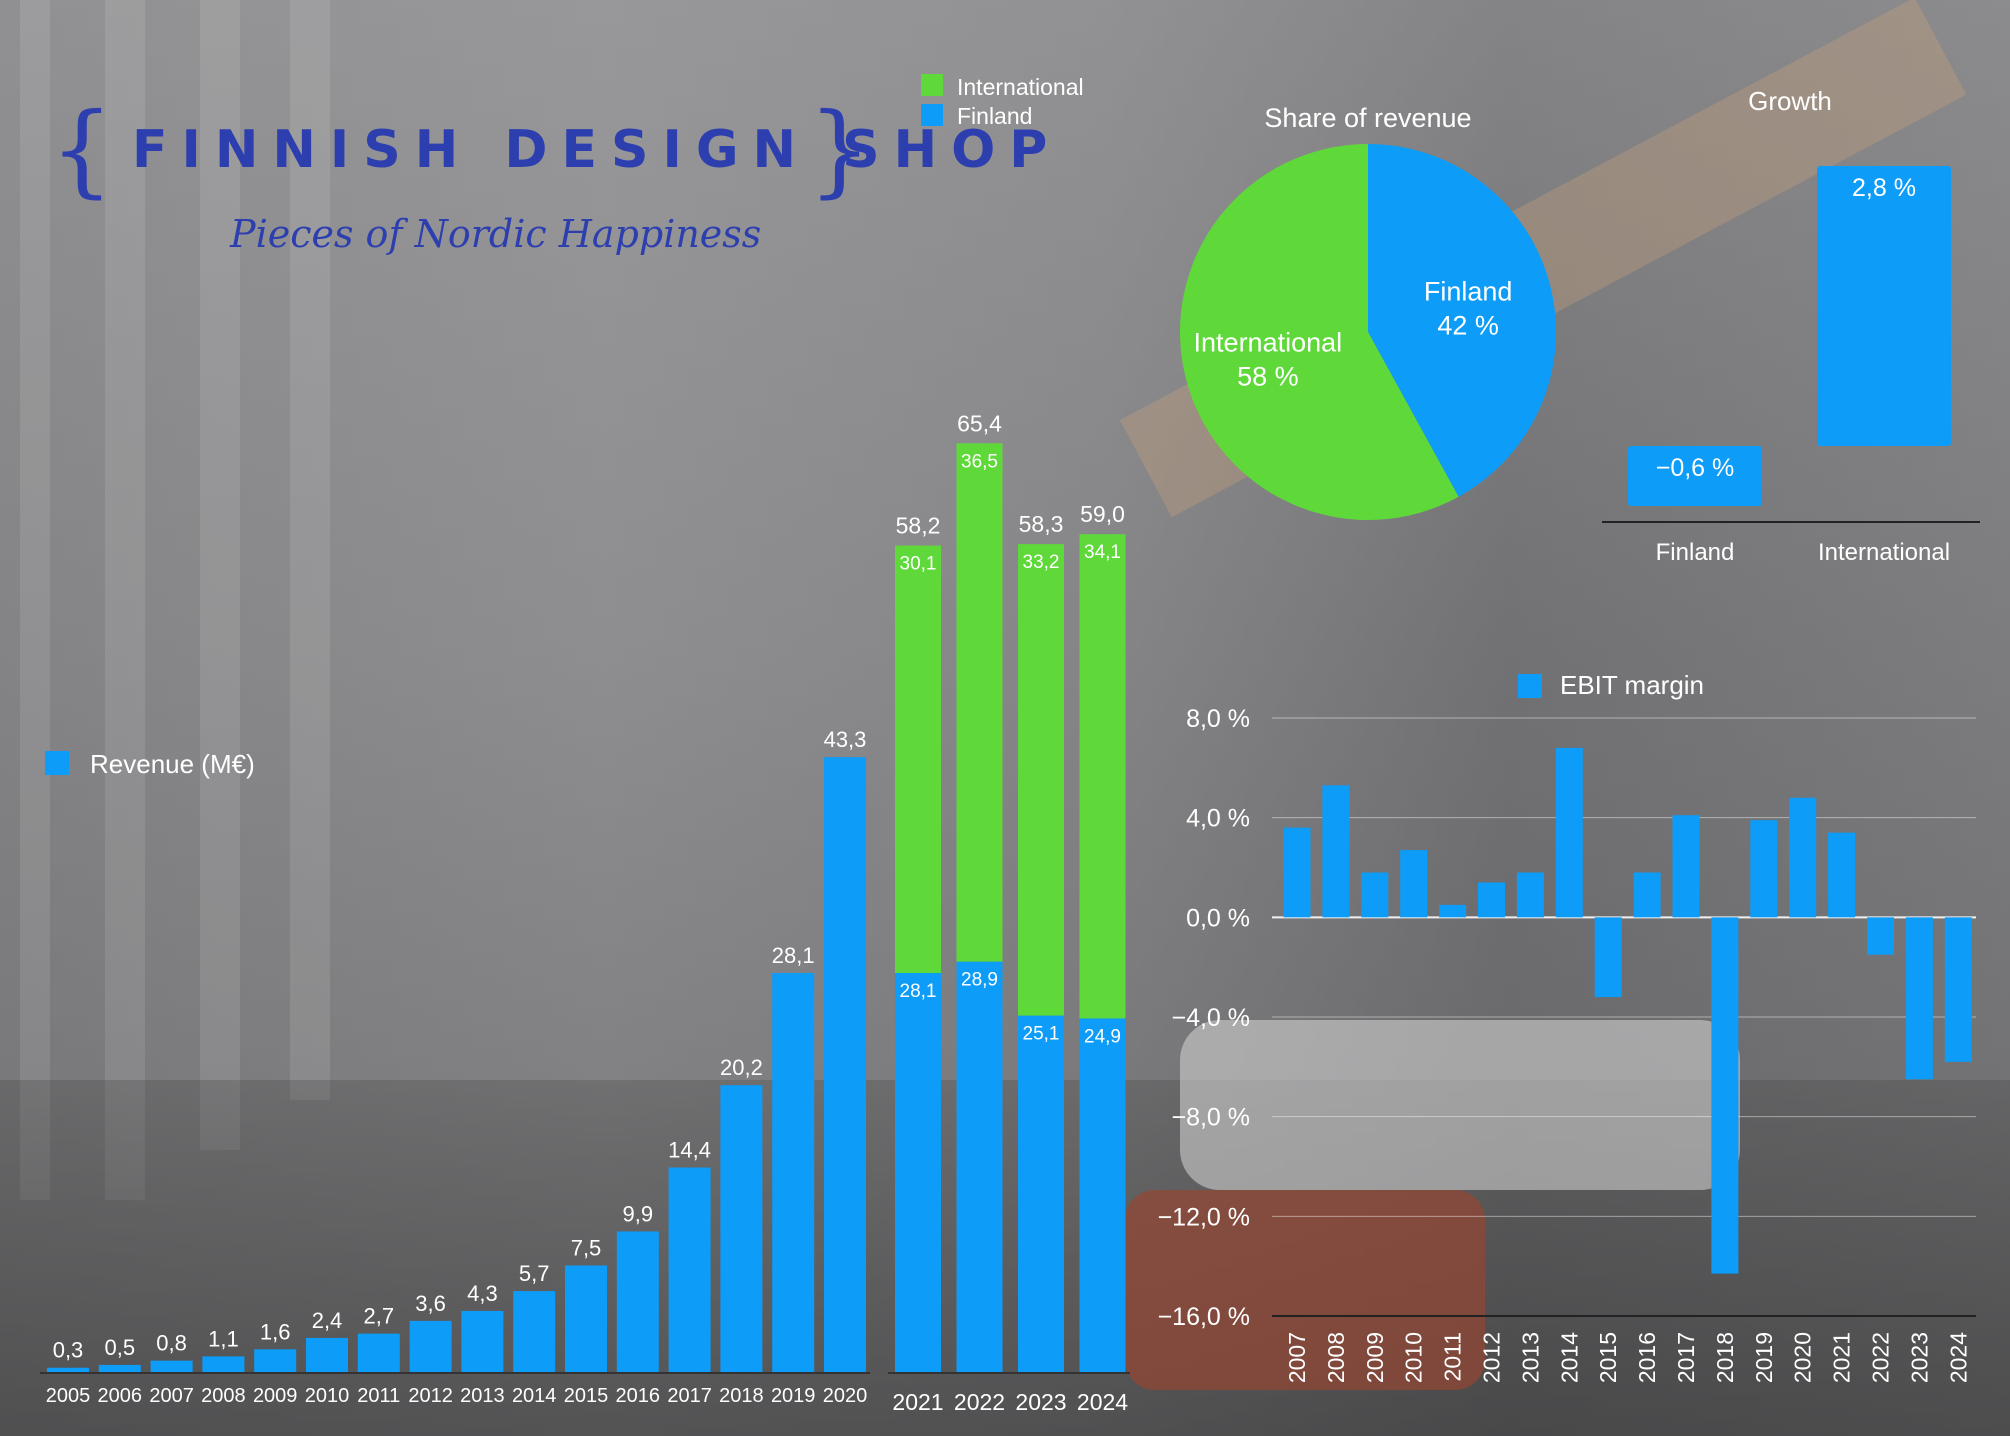 The height and width of the screenshot is (1436, 2010). I want to click on ebit-bar-2017, so click(1686, 866).